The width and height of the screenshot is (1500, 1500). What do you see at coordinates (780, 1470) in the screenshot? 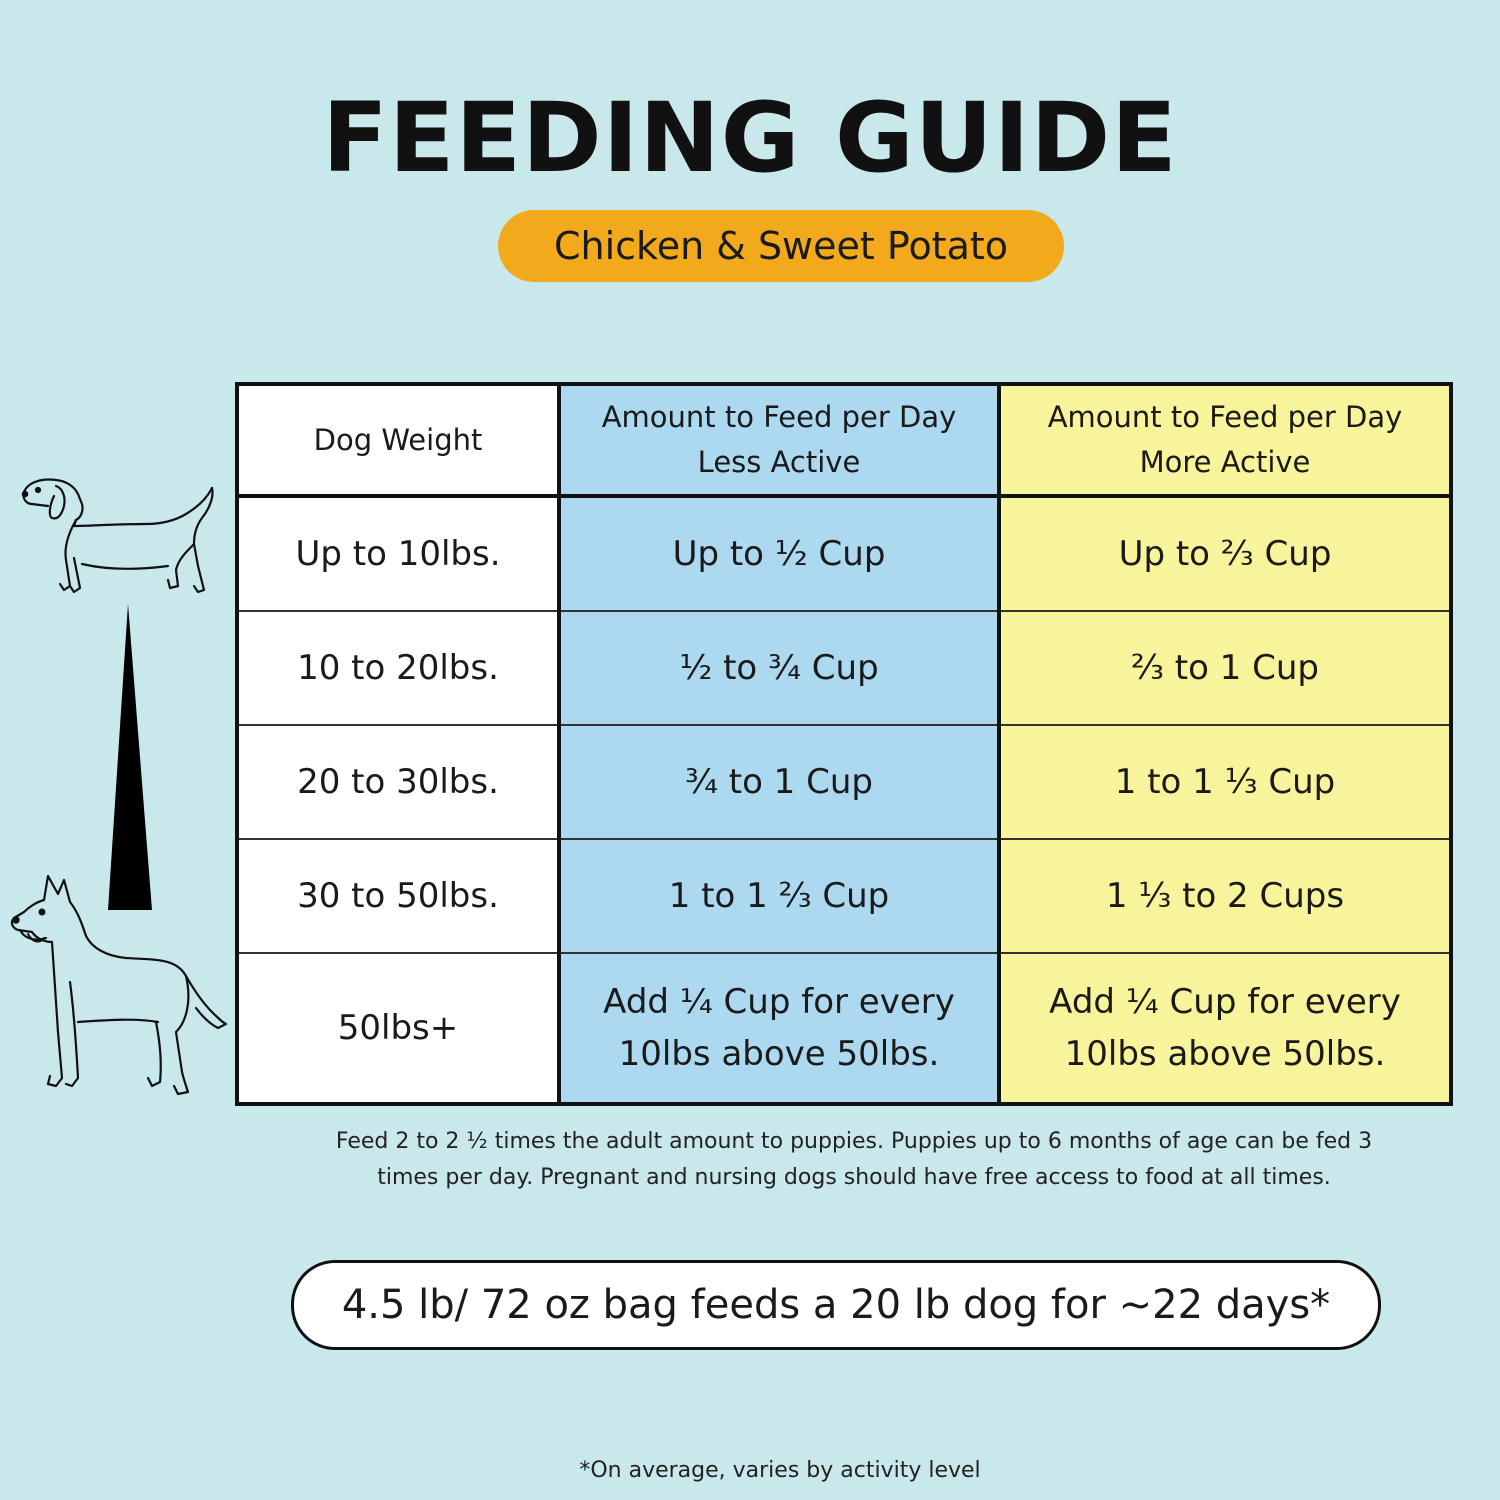
I see `footnote: *On average, varies by activity level` at bounding box center [780, 1470].